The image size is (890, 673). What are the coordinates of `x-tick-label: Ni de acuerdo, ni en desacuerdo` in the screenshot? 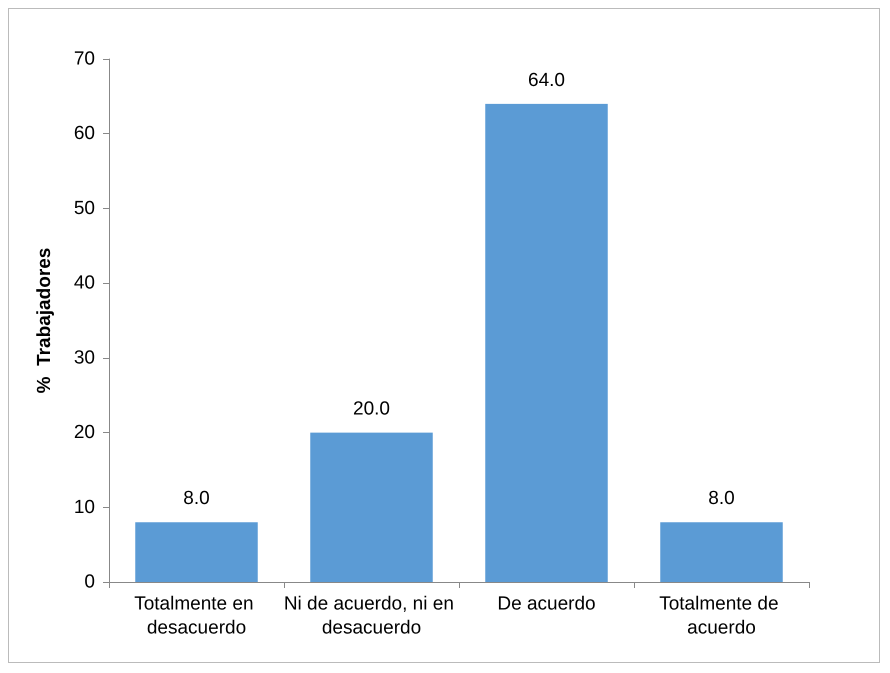 It's located at (372, 616).